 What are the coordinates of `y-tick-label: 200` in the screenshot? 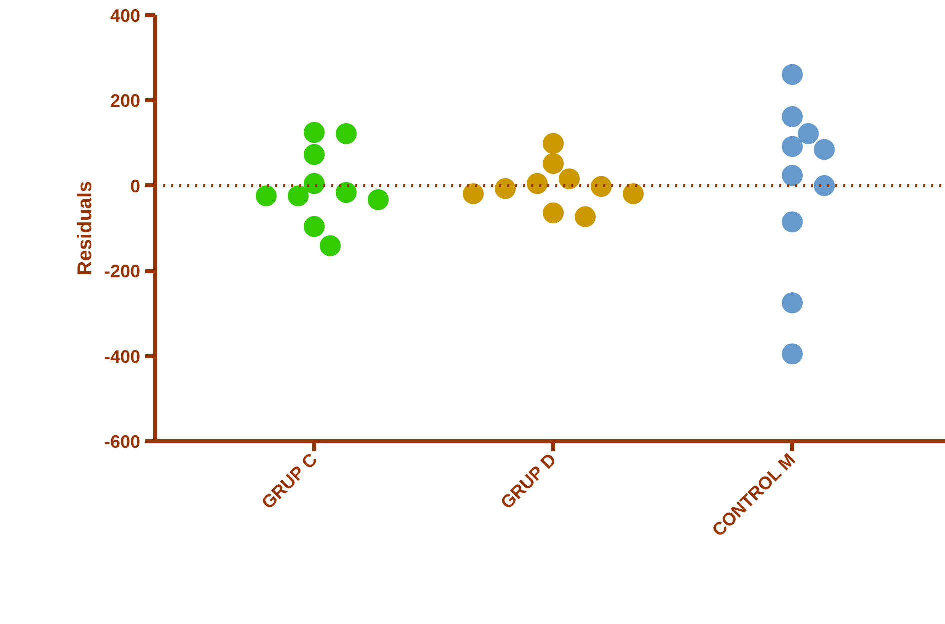 It's located at (125, 101).